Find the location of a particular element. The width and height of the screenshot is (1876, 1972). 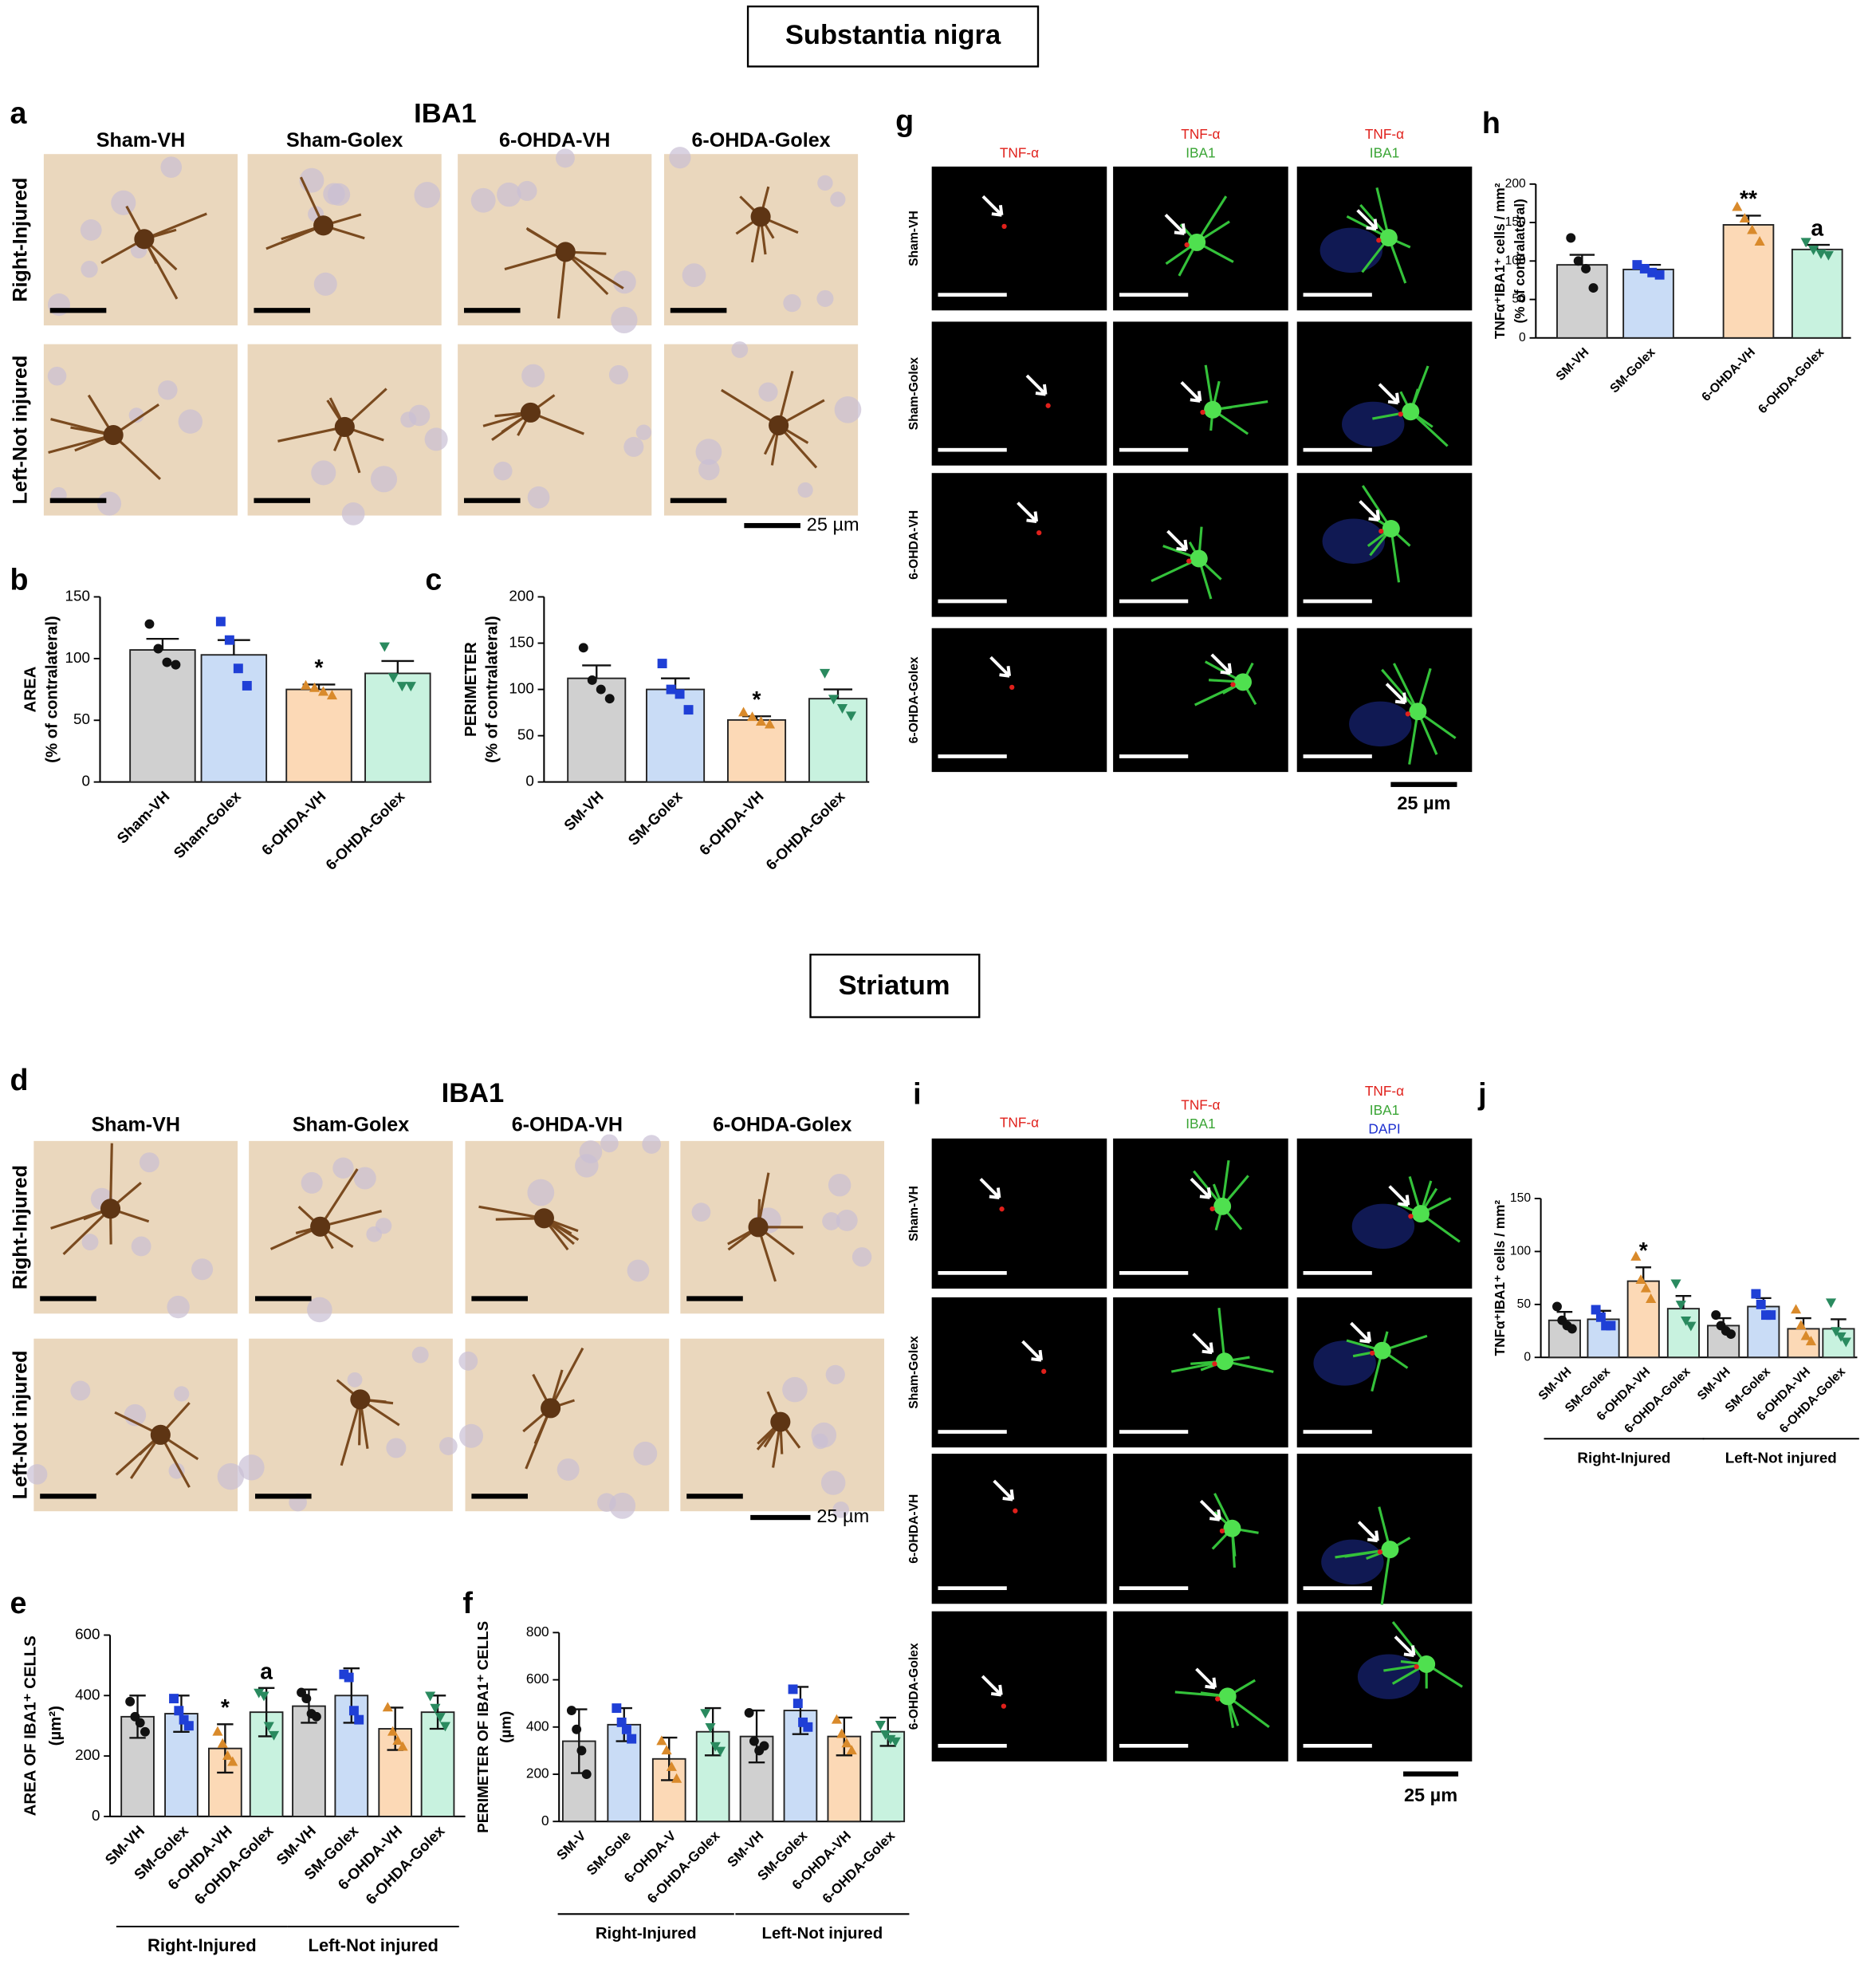

y-axis-label: TNFα⁺IBA1⁺ cells / mm² is located at coordinates (1500, 1278).